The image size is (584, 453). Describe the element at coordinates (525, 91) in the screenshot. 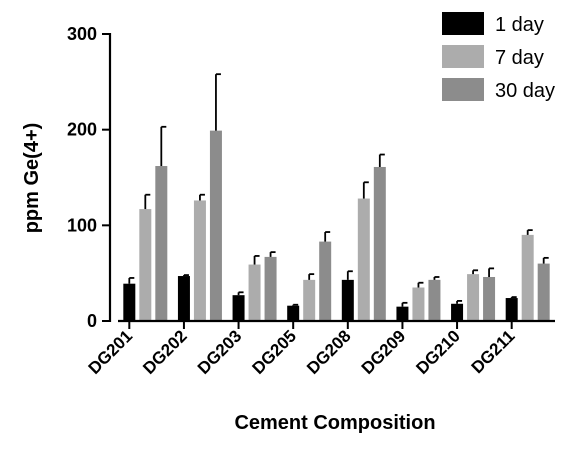

I see `legend-label: 30 day` at that location.